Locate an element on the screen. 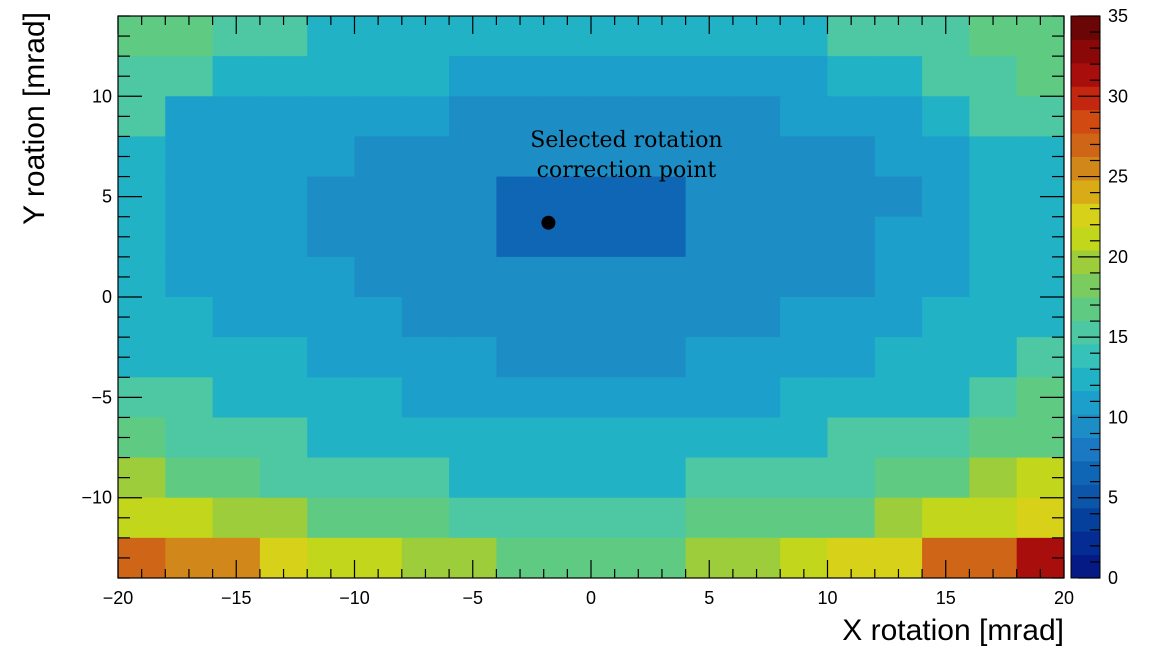  x-tick-label: −15 is located at coordinates (236, 598).